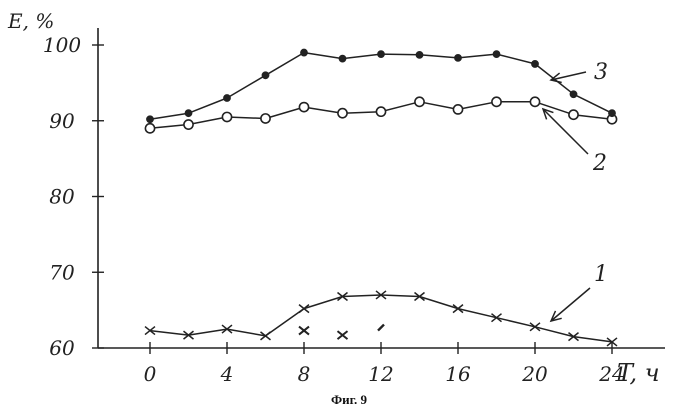  I want to click on y-ticks: 60 70 80 90 100, so click(73, 196).